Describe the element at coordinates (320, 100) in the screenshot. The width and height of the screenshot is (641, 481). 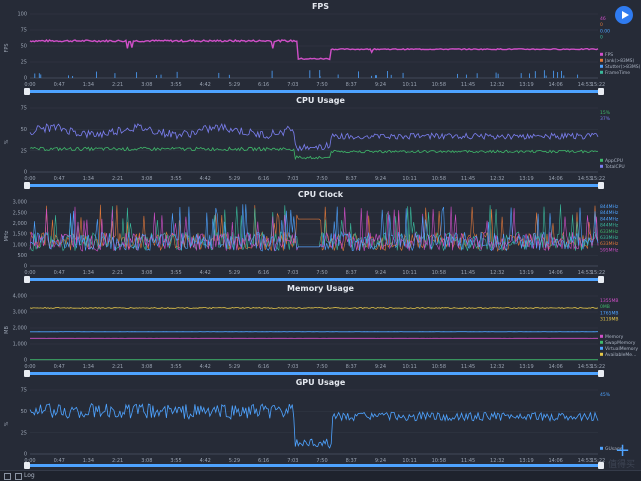
I see `cpu-usage-title: CPU Usage` at that location.